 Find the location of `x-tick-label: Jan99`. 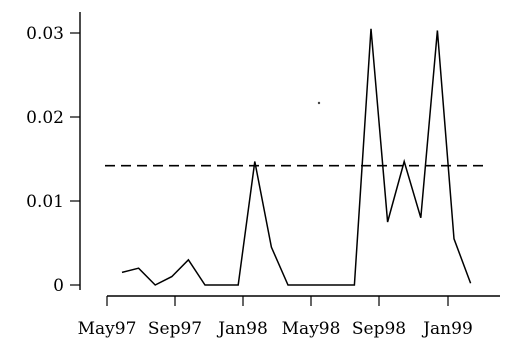

x-tick-label: Jan99 is located at coordinates (447, 329).